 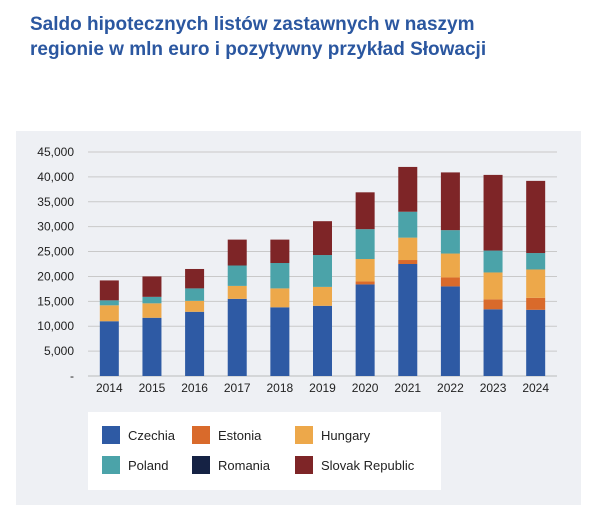 What do you see at coordinates (493, 261) in the screenshot?
I see `bar-segment-poland-2023` at bounding box center [493, 261].